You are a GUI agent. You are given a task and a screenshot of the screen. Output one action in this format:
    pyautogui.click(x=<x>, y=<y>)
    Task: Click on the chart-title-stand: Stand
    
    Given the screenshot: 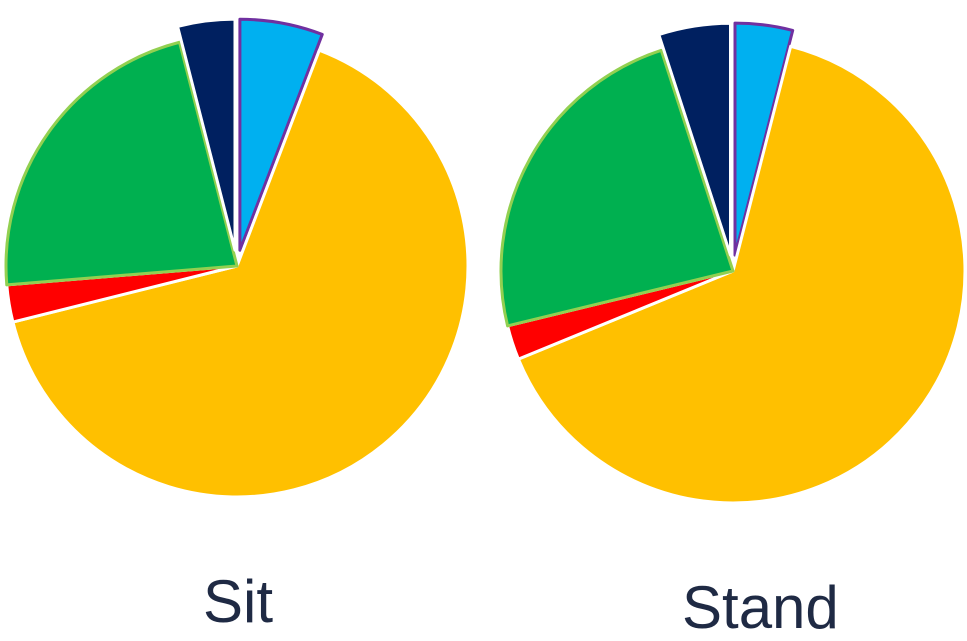 What is the action you would take?
    pyautogui.click(x=760, y=607)
    